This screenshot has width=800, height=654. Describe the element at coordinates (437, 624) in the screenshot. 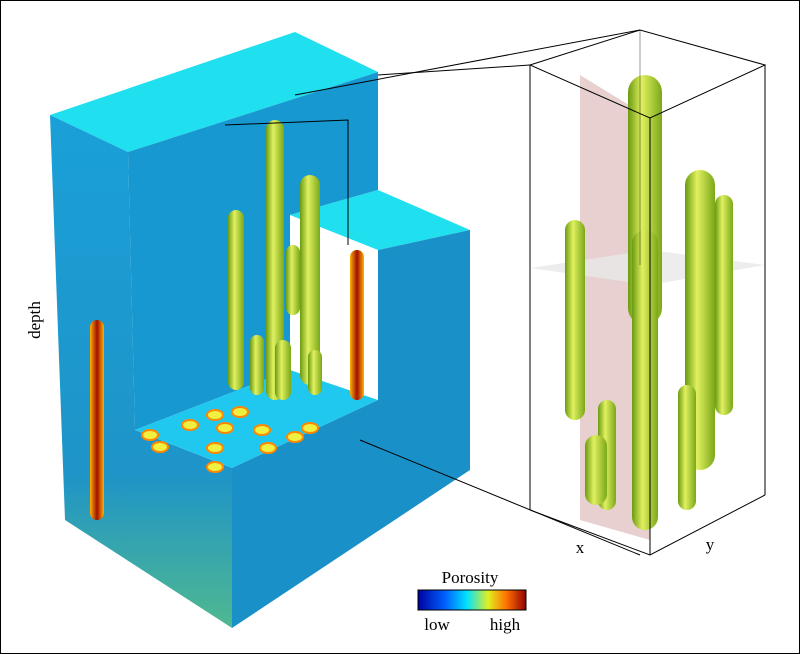

I see `colorbar-low: low` at that location.